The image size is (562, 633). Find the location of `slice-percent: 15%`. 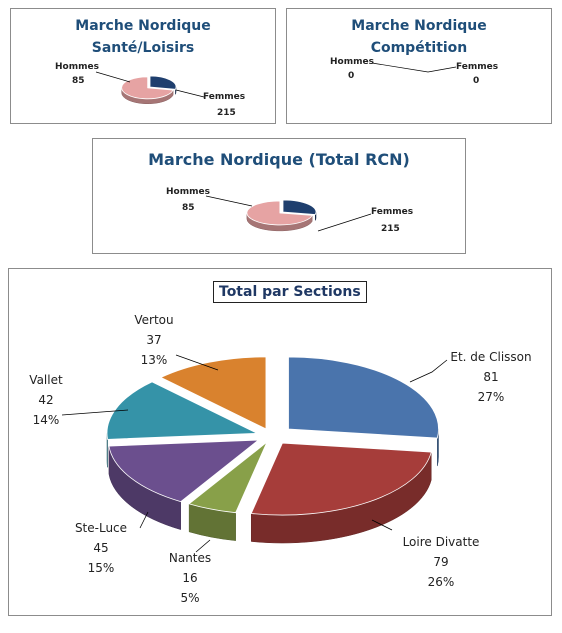

slice-percent: 15% is located at coordinates (101, 568).